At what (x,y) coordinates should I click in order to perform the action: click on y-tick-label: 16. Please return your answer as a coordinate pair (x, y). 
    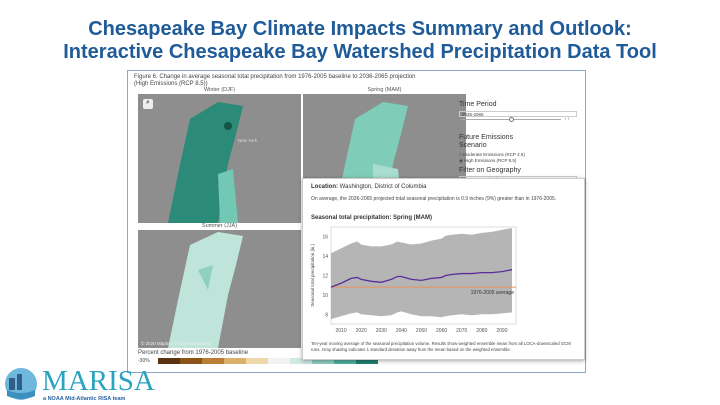
    Looking at the image, I should click on (325, 238).